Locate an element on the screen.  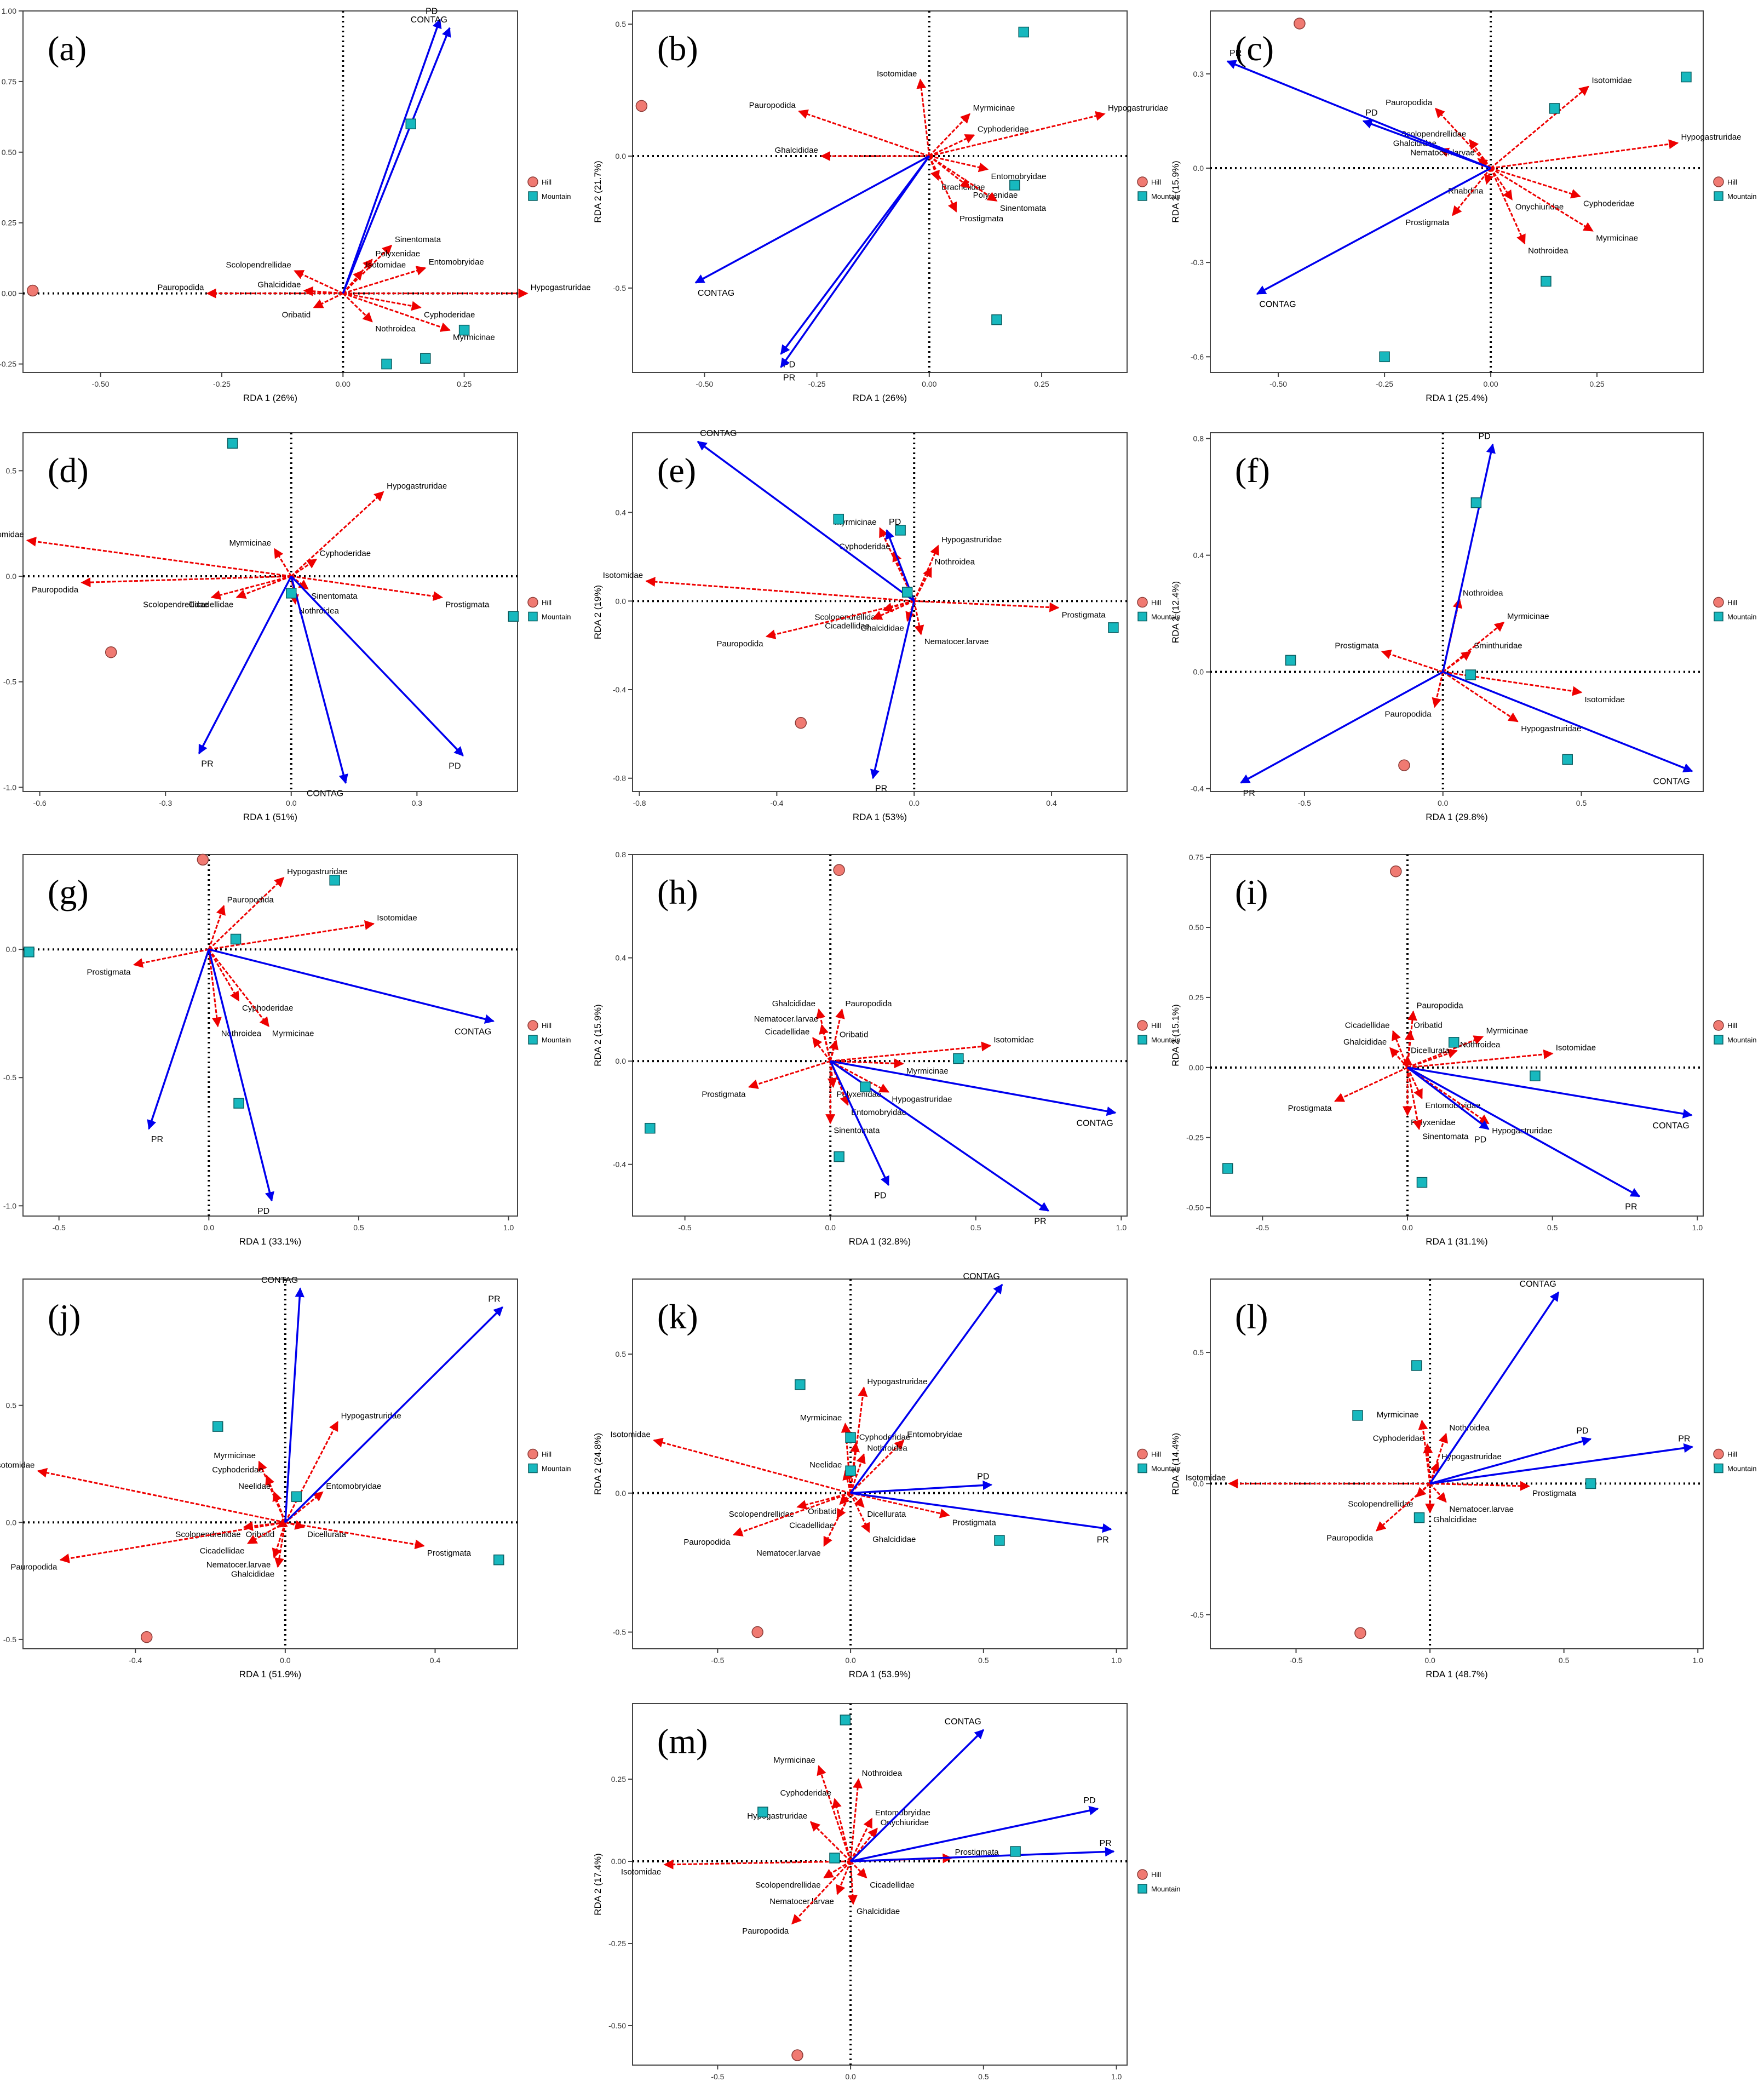
env-label: PR is located at coordinates (881, 789).